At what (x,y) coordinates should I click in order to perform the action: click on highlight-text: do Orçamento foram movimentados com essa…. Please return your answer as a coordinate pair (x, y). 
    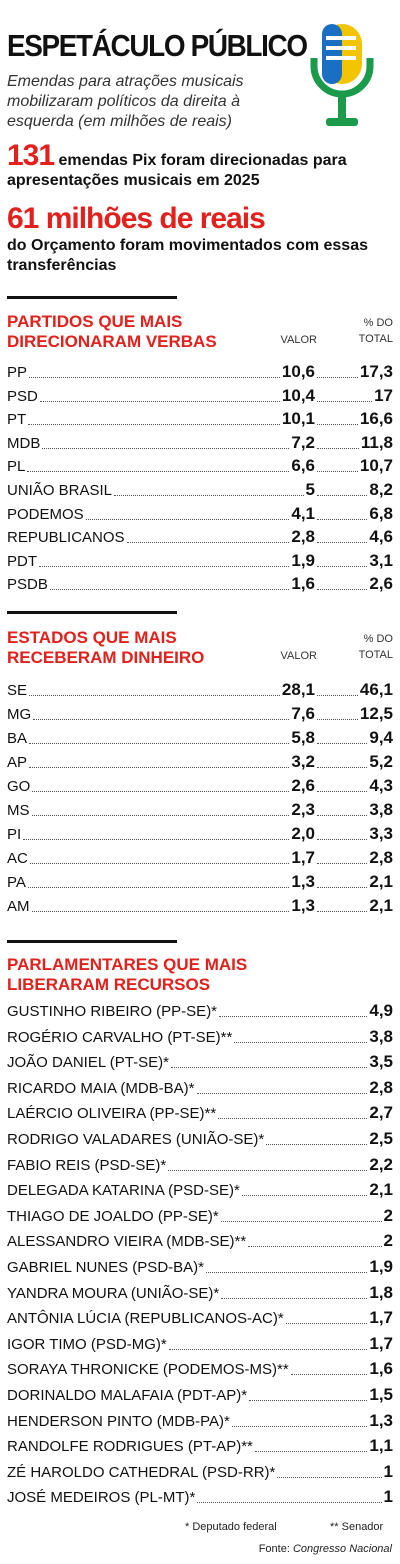
    Looking at the image, I should click on (187, 255).